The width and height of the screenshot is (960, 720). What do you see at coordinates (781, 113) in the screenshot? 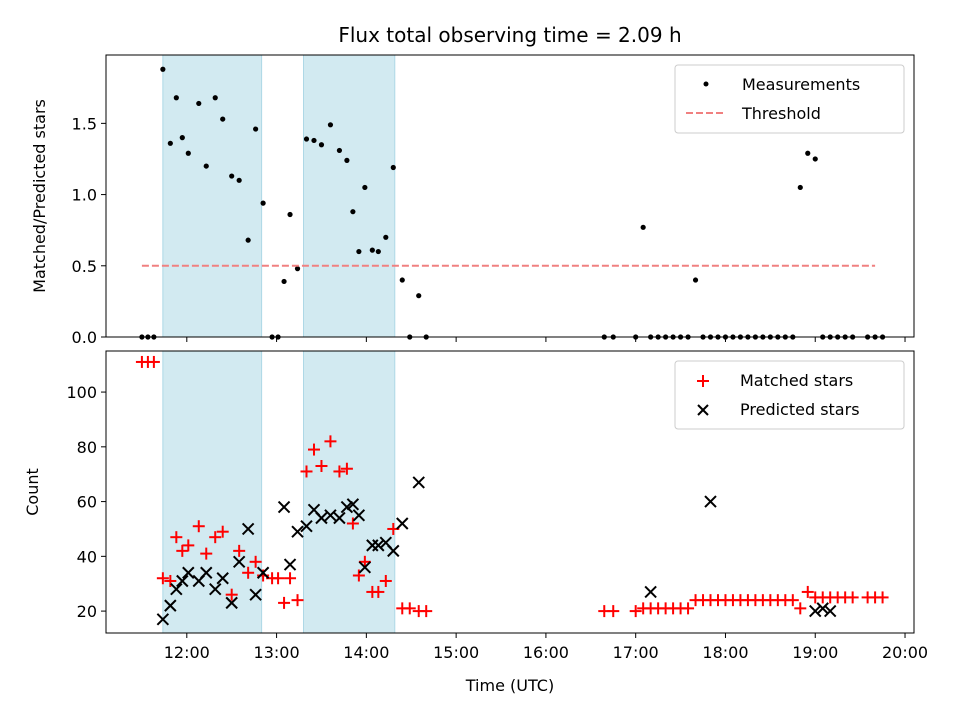
I see `legend-threshold-label: Threshold` at bounding box center [781, 113].